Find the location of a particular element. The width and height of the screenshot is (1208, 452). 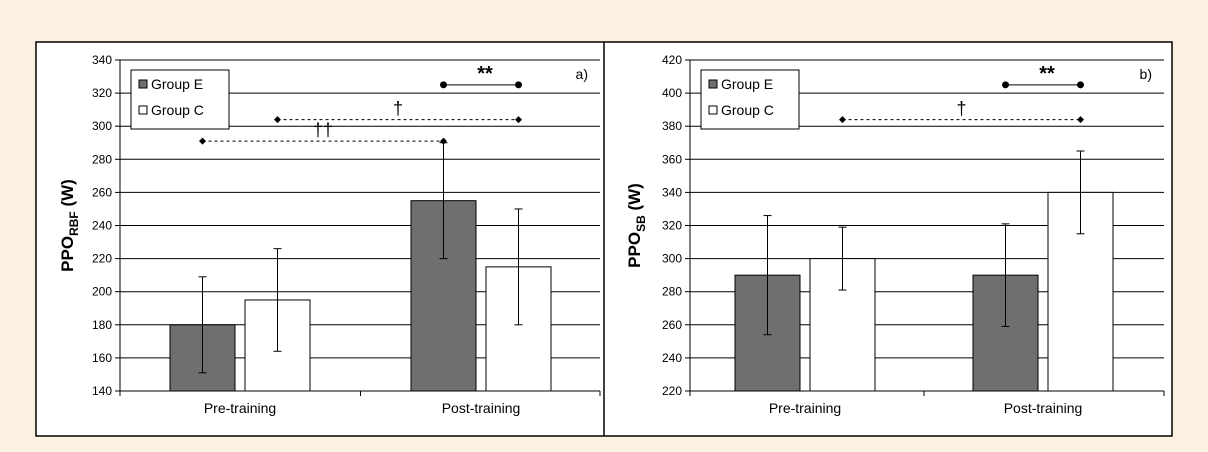

y-axis-title-subscript: RBF is located at coordinates (74, 223).